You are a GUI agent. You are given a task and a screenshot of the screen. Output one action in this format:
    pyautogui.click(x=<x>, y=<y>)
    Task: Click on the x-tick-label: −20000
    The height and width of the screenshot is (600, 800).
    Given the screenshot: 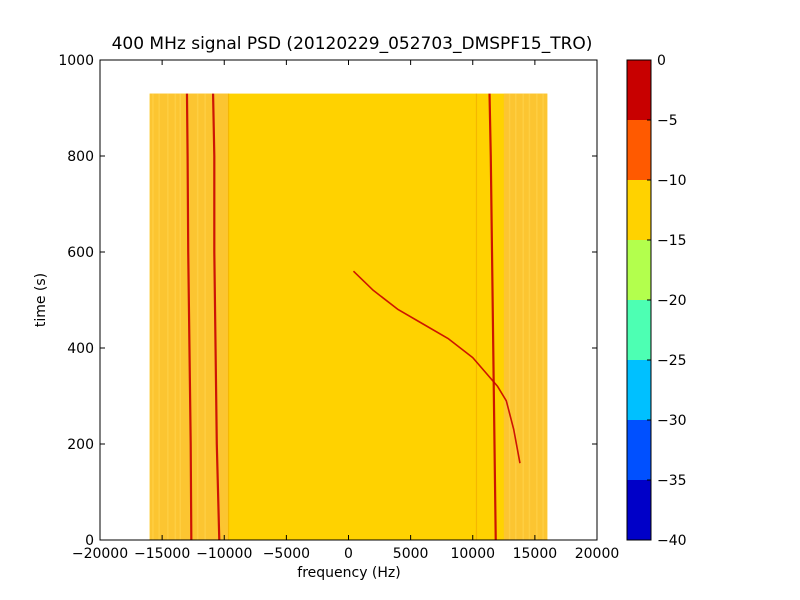 What is the action you would take?
    pyautogui.click(x=100, y=554)
    